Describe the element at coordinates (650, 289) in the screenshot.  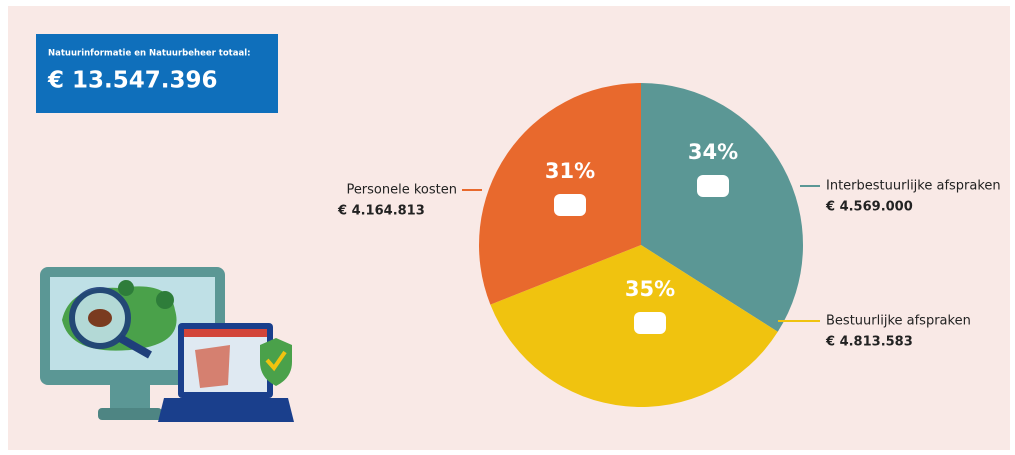
I see `slice-percent: 35%` at that location.